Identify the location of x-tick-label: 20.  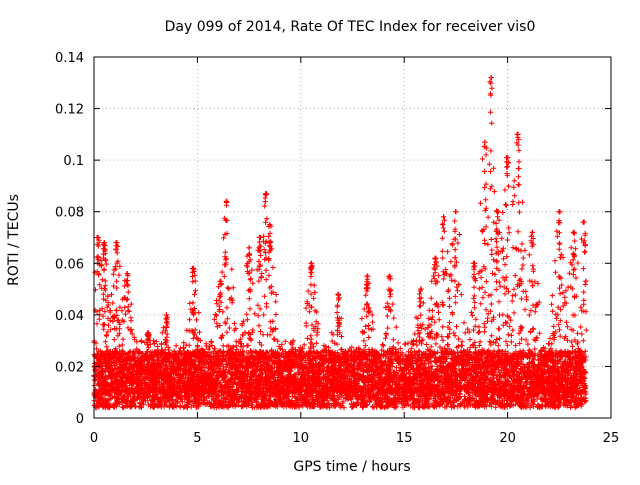
(507, 438).